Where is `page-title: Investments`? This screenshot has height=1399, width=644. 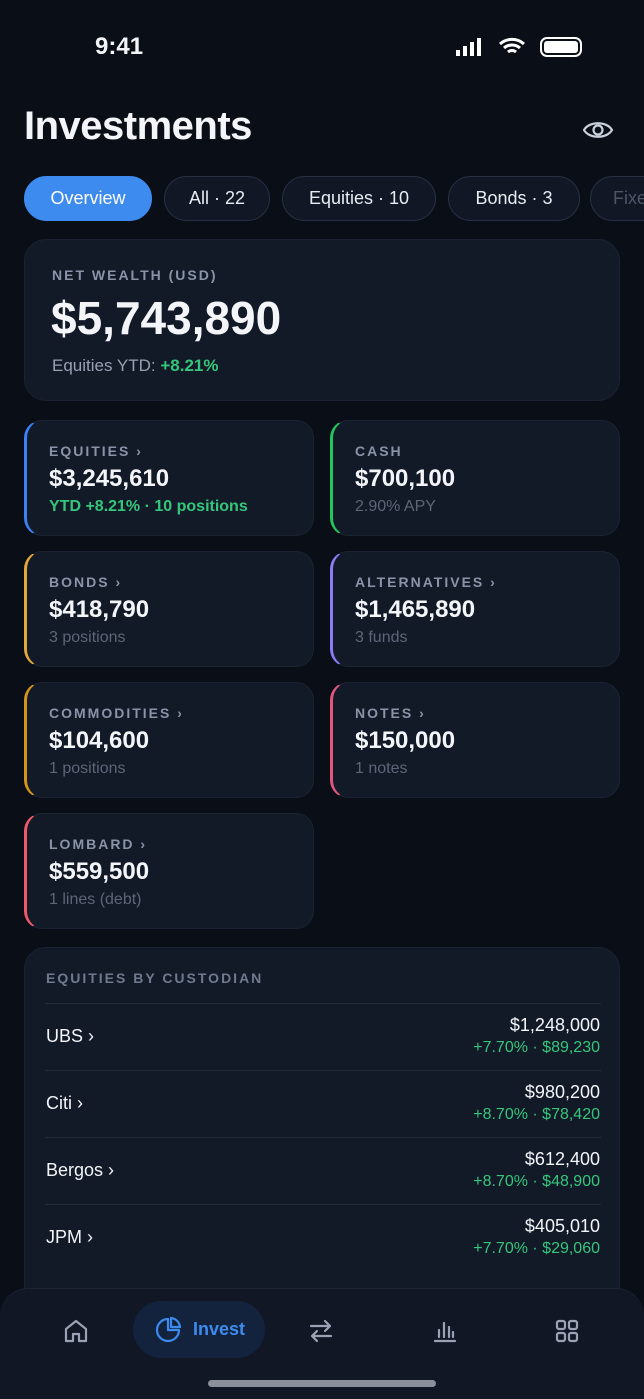 page-title: Investments is located at coordinates (138, 126).